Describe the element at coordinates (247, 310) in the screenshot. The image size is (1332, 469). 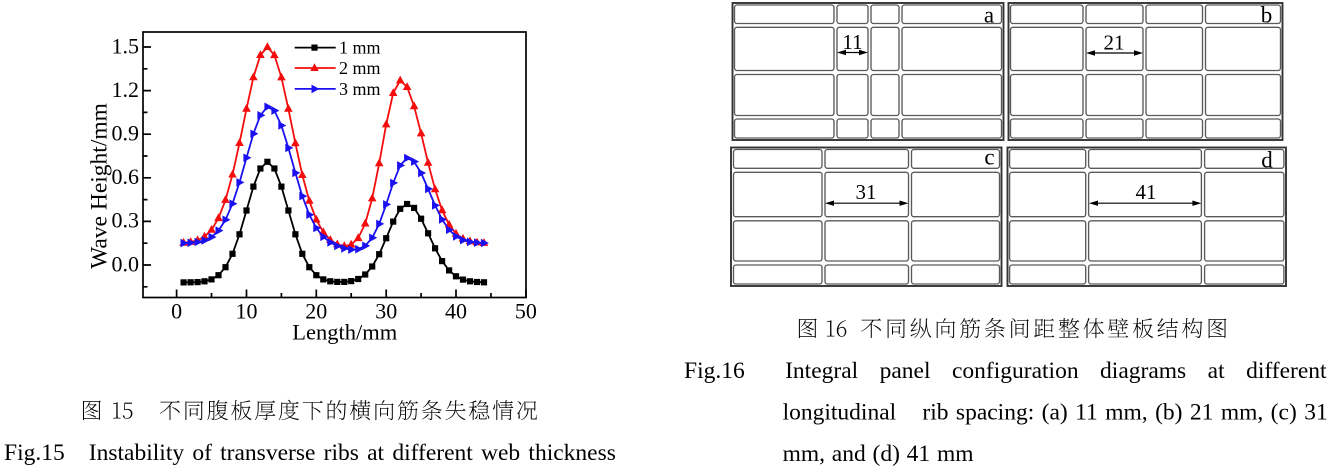
I see `svg-text: 10` at that location.